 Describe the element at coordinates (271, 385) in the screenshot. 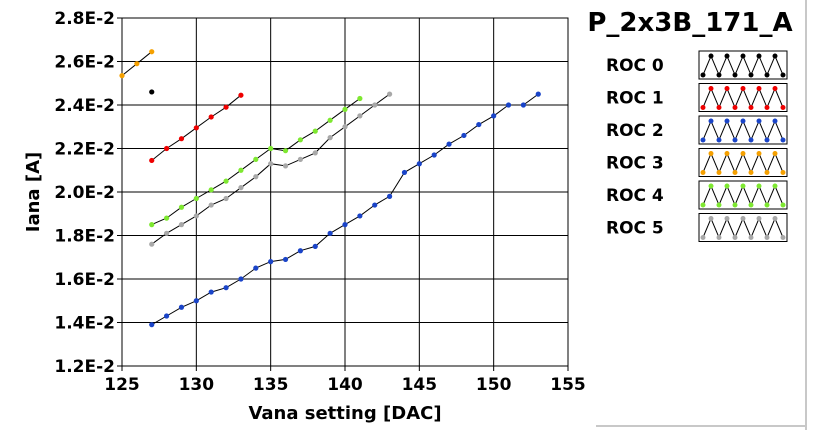

I see `x-tick-label: 135` at that location.